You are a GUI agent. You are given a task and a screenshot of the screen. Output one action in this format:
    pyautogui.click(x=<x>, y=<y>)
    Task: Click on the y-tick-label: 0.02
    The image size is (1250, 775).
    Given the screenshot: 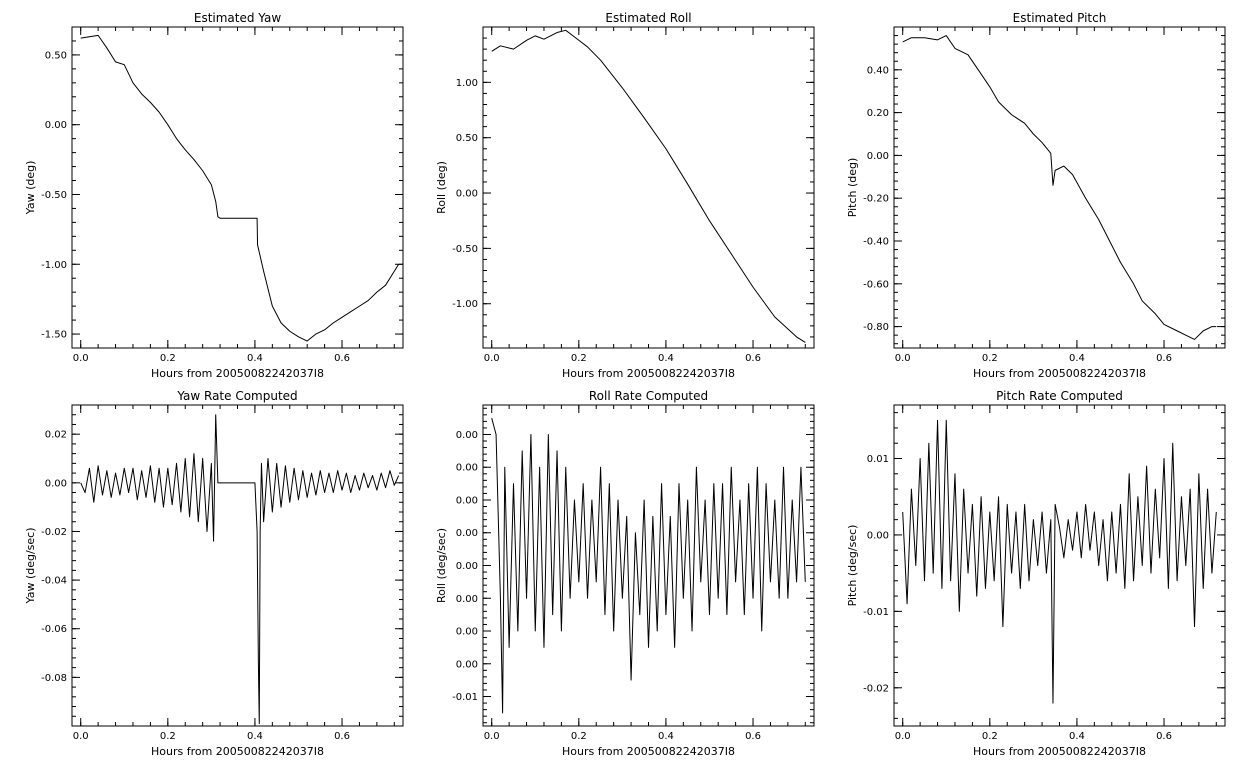 What is the action you would take?
    pyautogui.click(x=56, y=435)
    